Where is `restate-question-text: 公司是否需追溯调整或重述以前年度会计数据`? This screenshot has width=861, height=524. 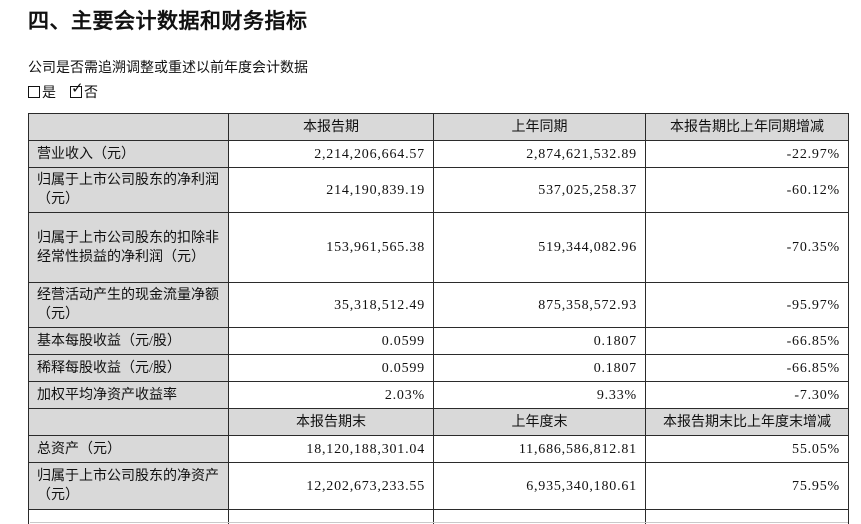 restate-question-text: 公司是否需追溯调整或重述以前年度会计数据 is located at coordinates (168, 68).